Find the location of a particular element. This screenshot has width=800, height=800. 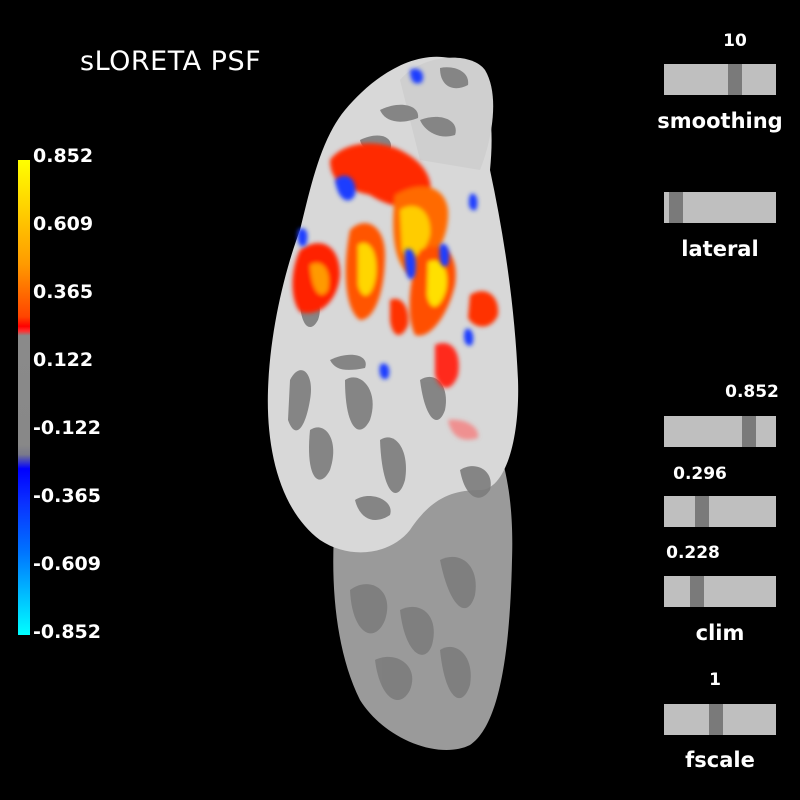

lateral-slider-handle is located at coordinates (676, 207).